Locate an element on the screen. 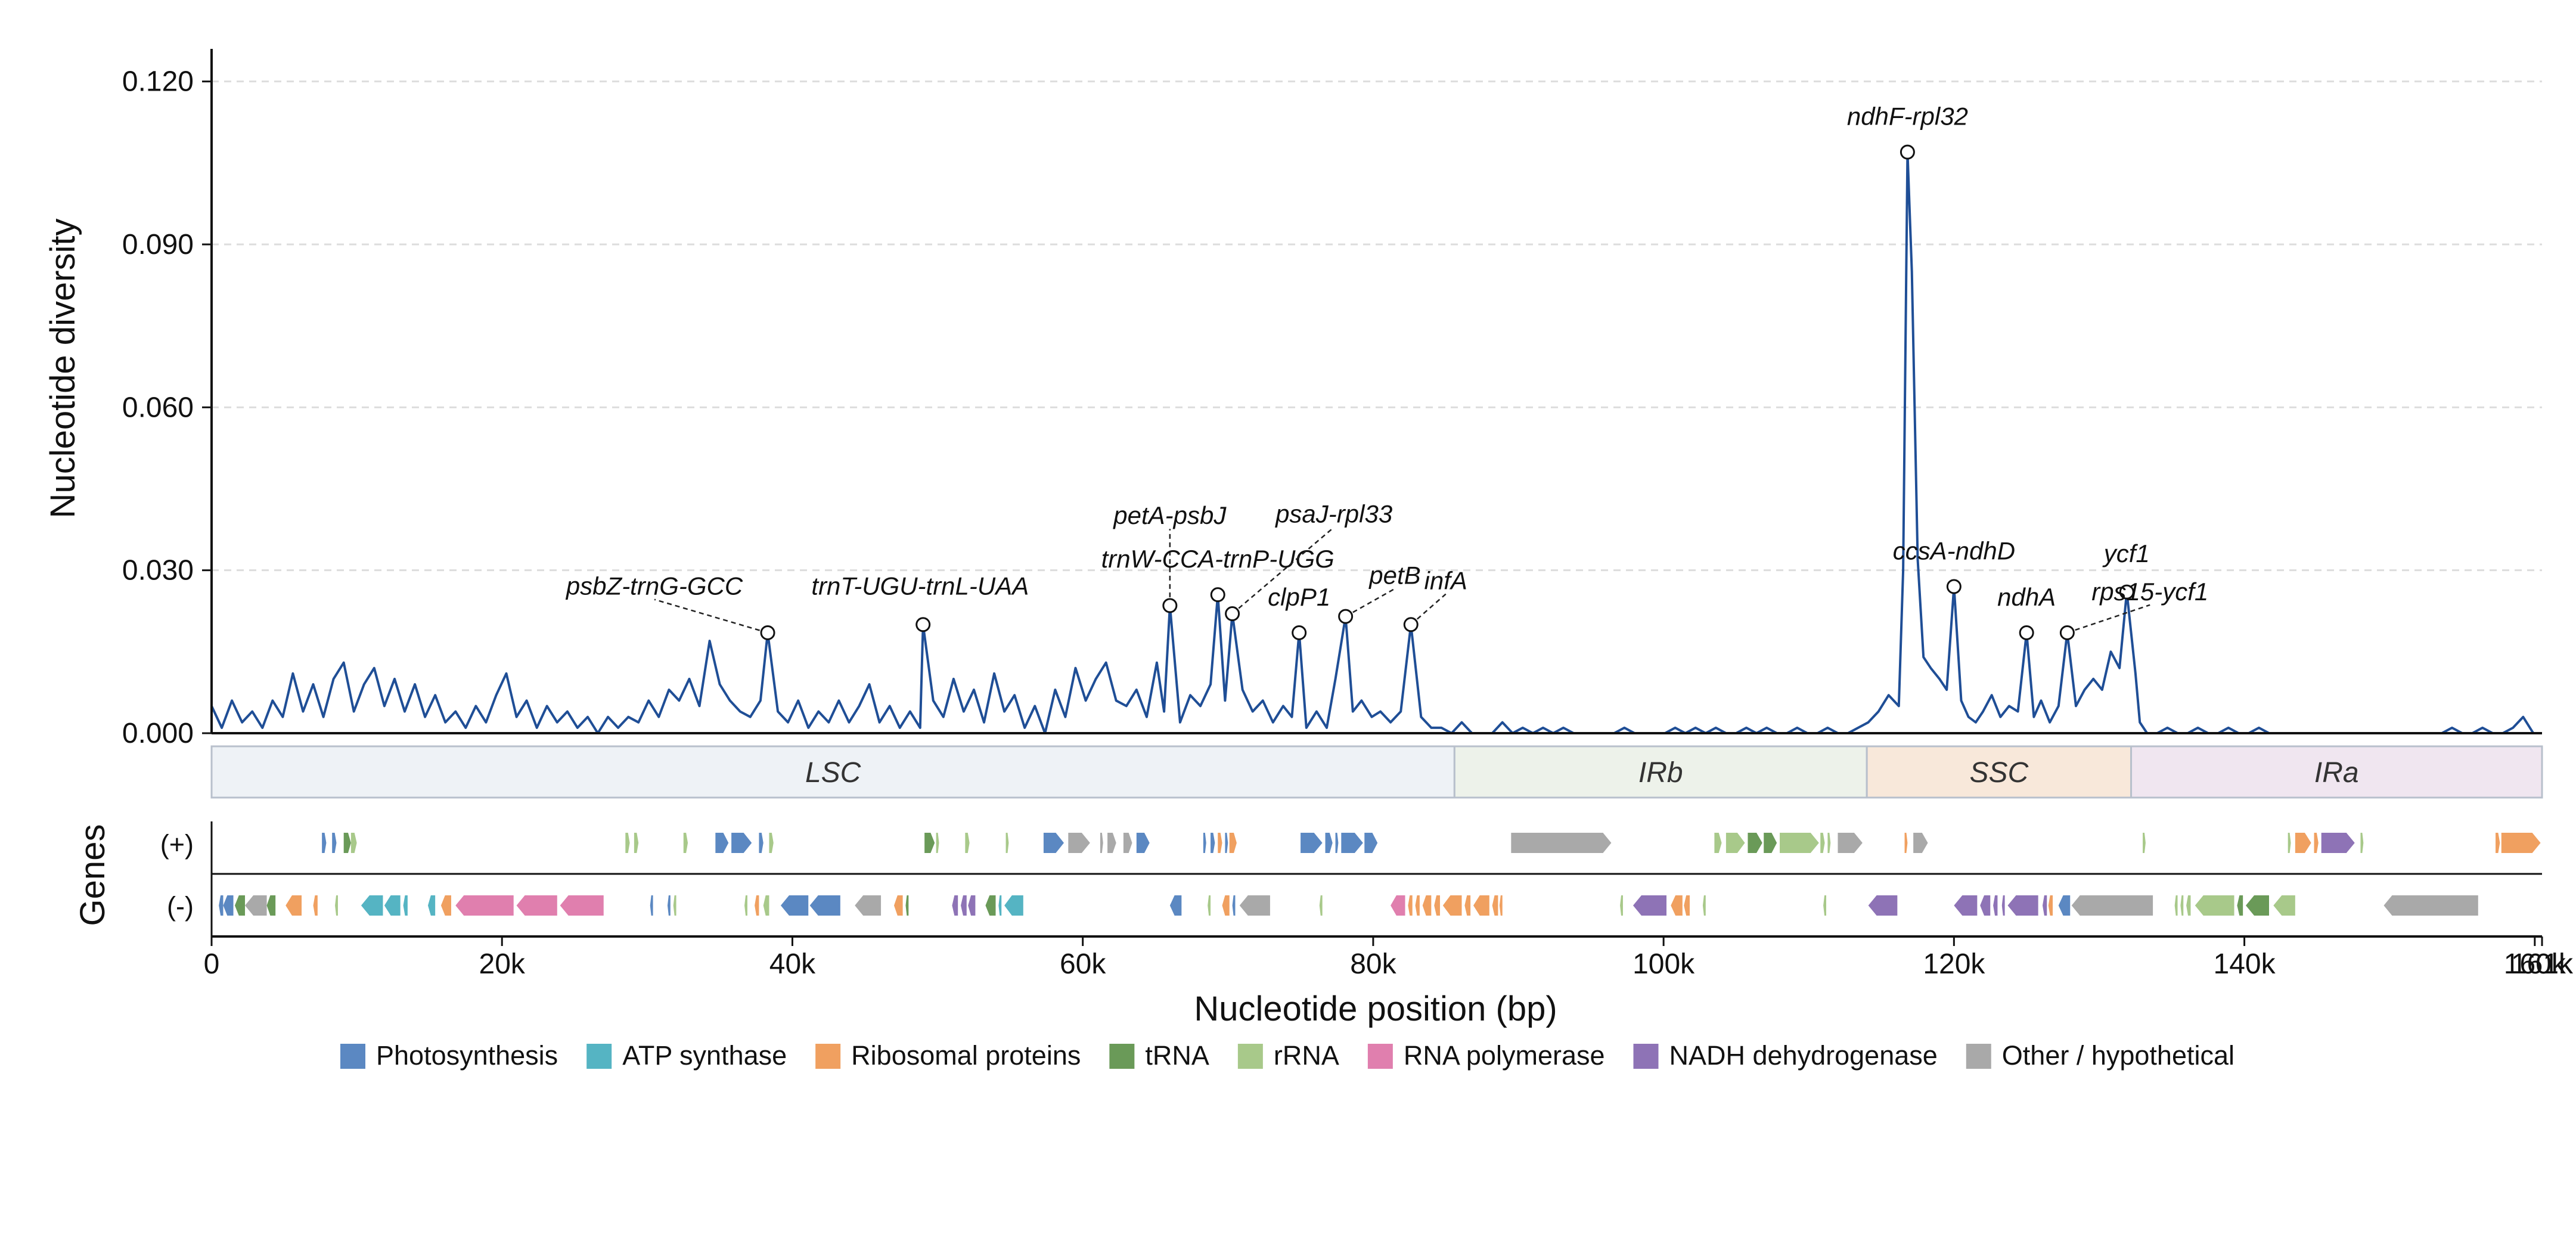 Image resolution: width=2576 pixels, height=1253 pixels. peak-label: ccsA-ndhD is located at coordinates (1954, 550).